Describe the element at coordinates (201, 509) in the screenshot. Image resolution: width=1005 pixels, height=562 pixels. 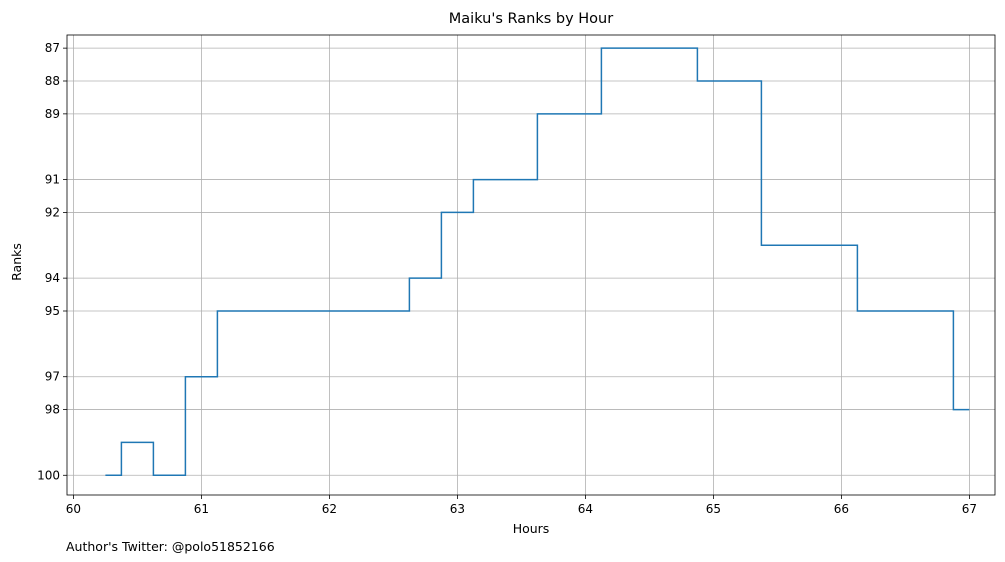
I see `x-tick-label: 61` at that location.